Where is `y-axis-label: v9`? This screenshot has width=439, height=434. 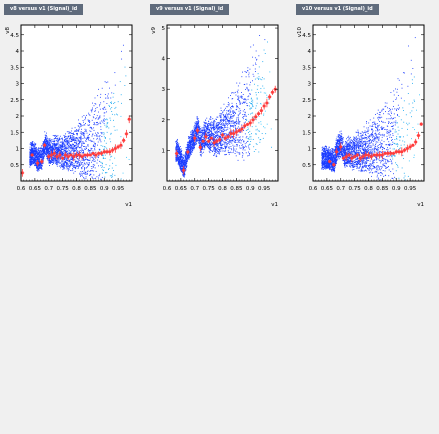 y-axis-label: v9 is located at coordinates (154, 30).